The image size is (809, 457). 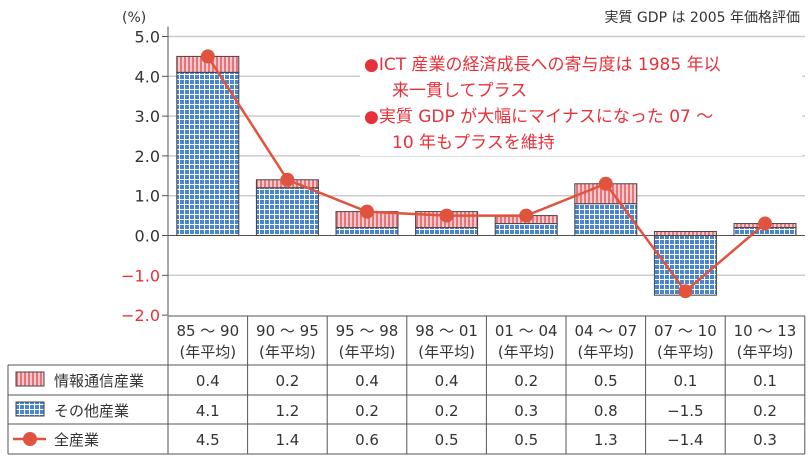 I want to click on y-tick-label: 4.0, so click(x=147, y=76).